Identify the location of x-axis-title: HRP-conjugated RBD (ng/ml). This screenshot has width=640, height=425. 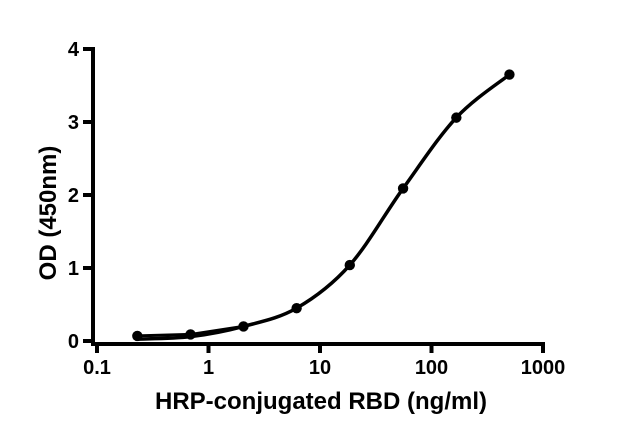
(321, 401).